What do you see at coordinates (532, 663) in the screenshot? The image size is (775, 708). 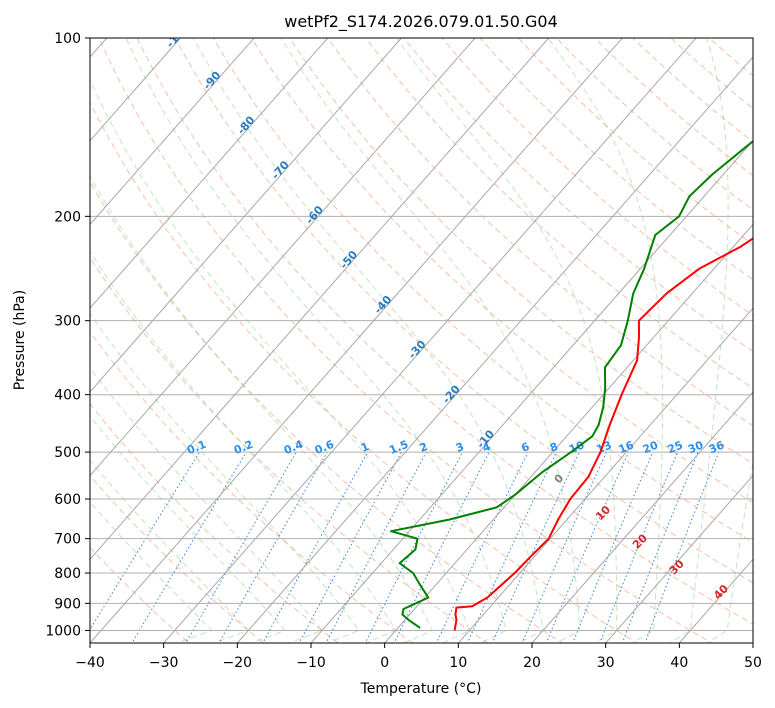 I see `x-tick-label: 20` at bounding box center [532, 663].